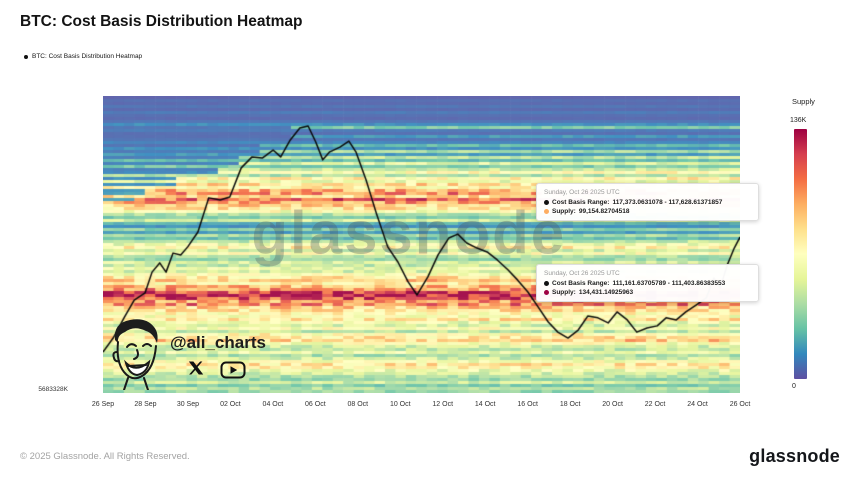 Image resolution: width=860 pixels, height=484 pixels. What do you see at coordinates (87, 56) in the screenshot?
I see `legend-label: BTC: Cost Basis Distribution Heatmap` at bounding box center [87, 56].